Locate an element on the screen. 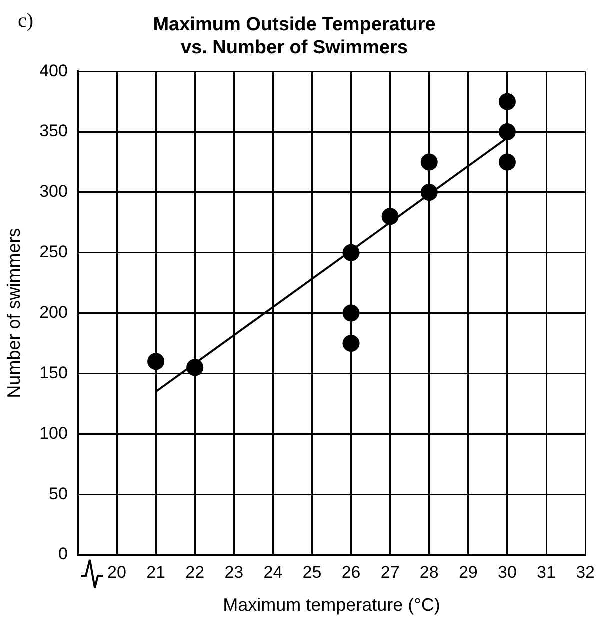 This screenshot has width=603, height=627. text: vs. Number of Swimmers is located at coordinates (294, 47).